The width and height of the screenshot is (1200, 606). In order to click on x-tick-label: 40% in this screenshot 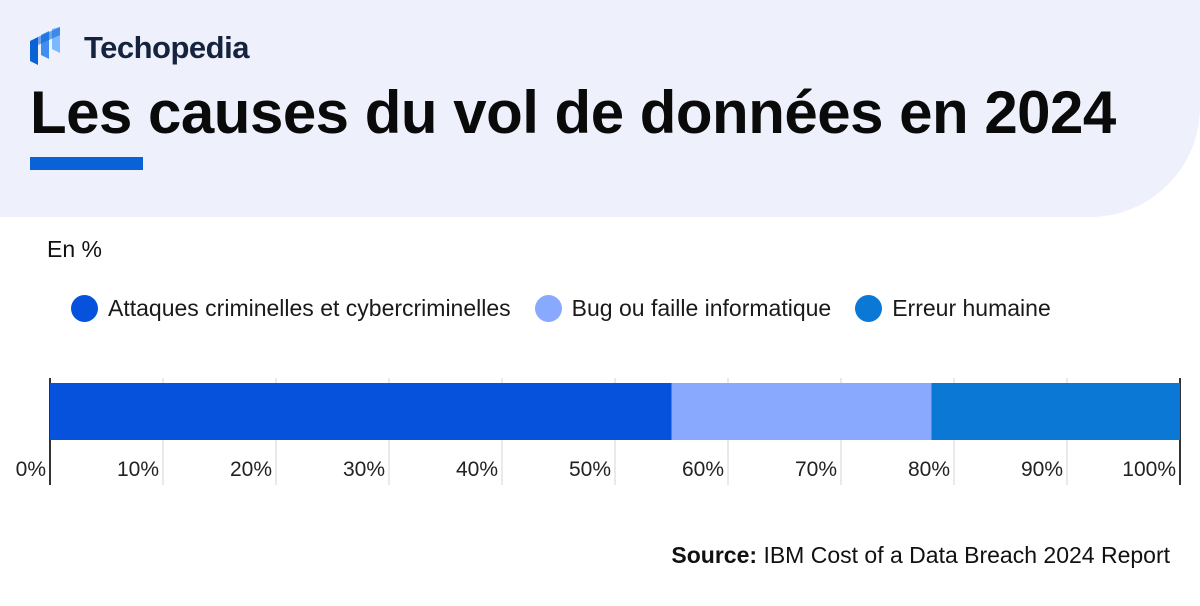, I will do `click(477, 469)`.